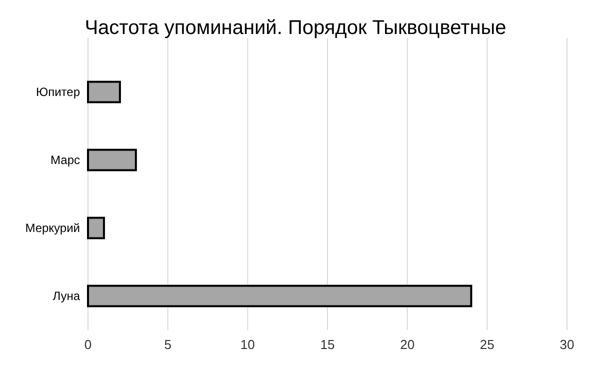 This screenshot has width=591, height=366. What do you see at coordinates (327, 344) in the screenshot?
I see `x-tick-label: 15` at bounding box center [327, 344].